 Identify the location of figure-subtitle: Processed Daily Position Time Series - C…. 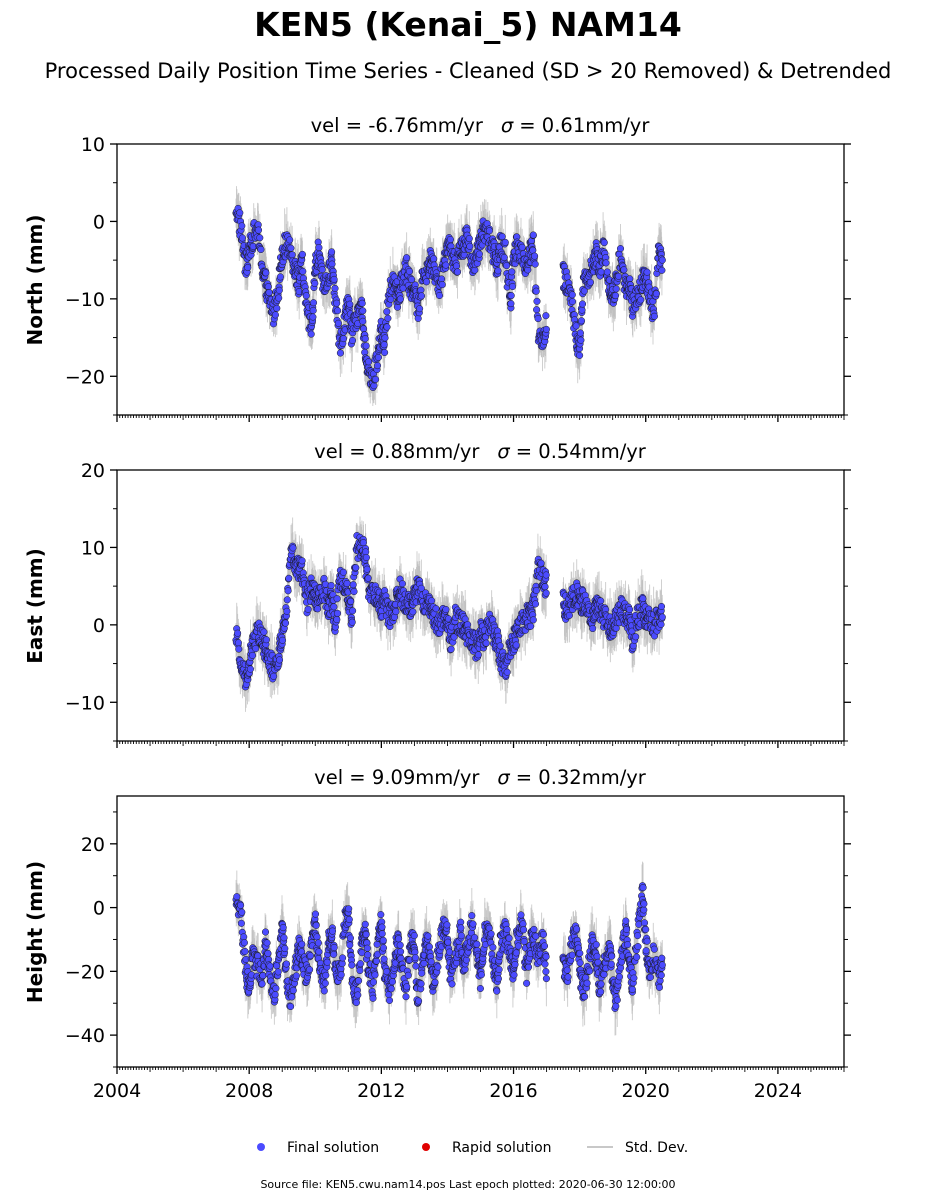
(468, 71).